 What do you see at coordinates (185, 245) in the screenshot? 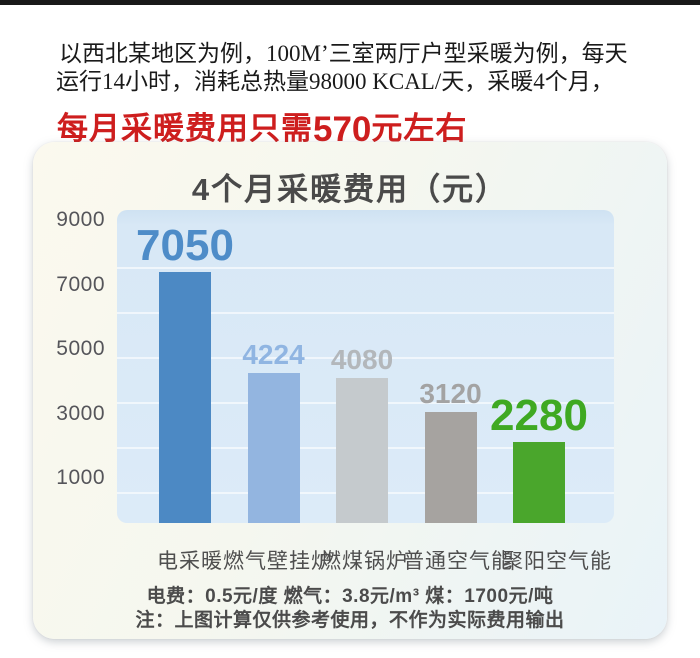
I see `bar-value-label-1: 7050` at bounding box center [185, 245].